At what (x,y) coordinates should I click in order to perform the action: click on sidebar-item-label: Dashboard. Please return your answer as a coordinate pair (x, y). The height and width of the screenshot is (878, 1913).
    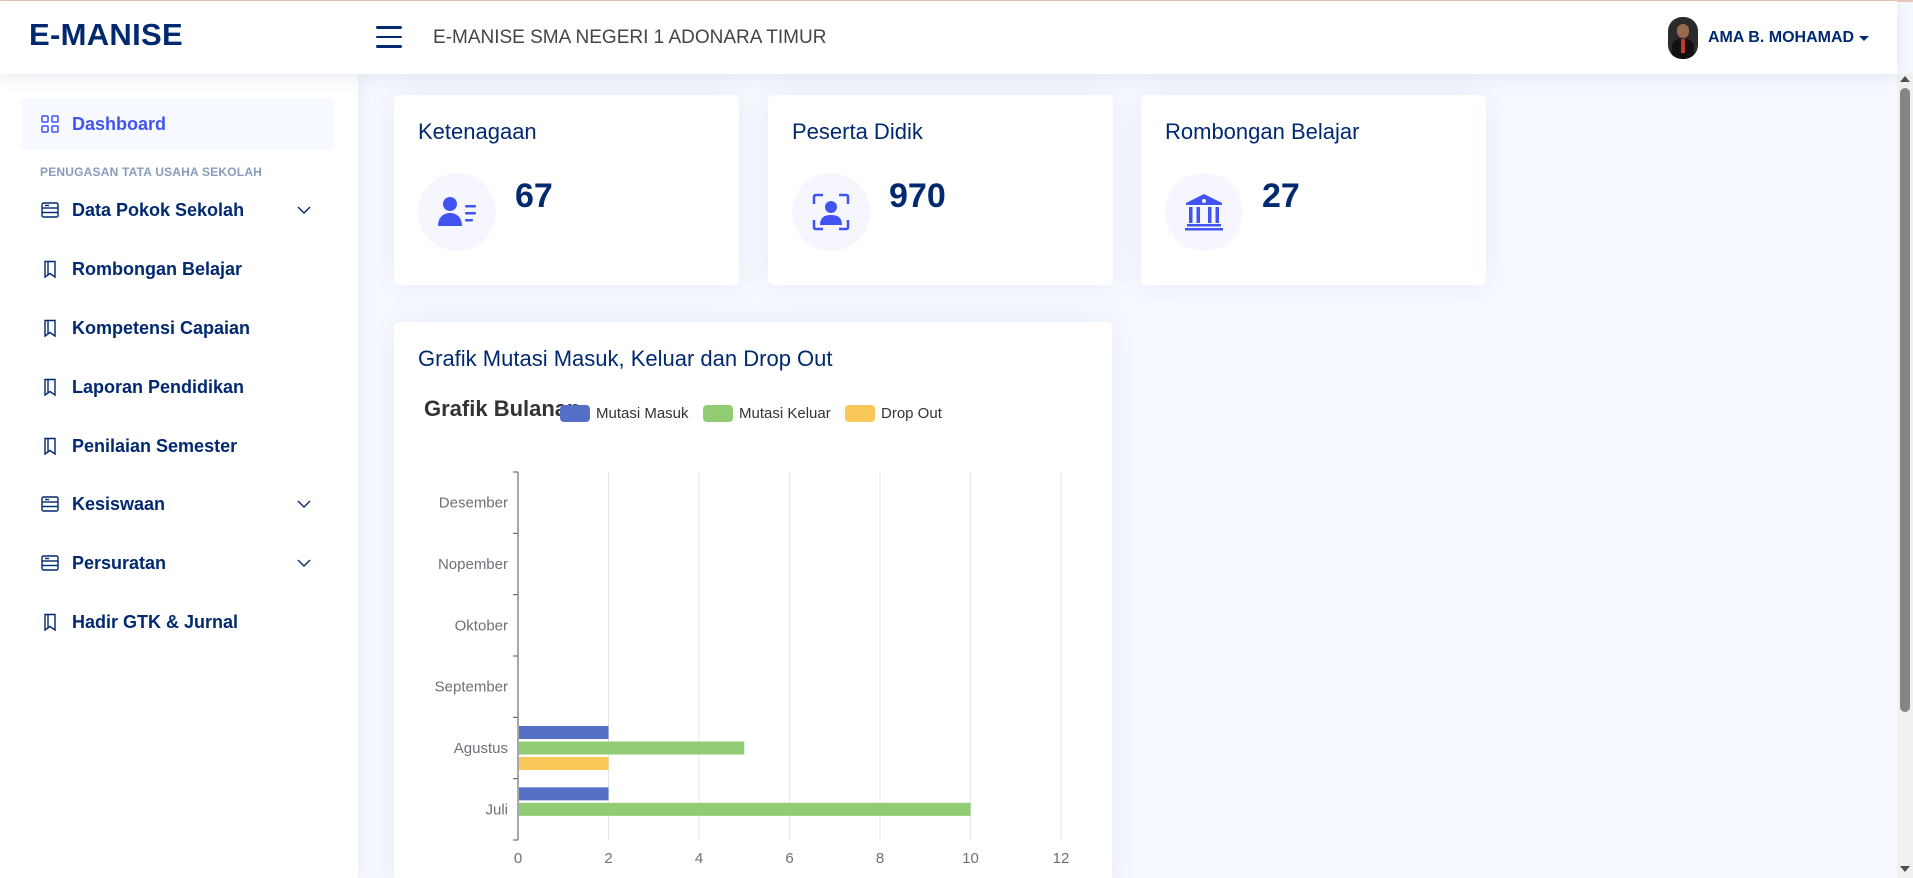
    Looking at the image, I should click on (119, 123).